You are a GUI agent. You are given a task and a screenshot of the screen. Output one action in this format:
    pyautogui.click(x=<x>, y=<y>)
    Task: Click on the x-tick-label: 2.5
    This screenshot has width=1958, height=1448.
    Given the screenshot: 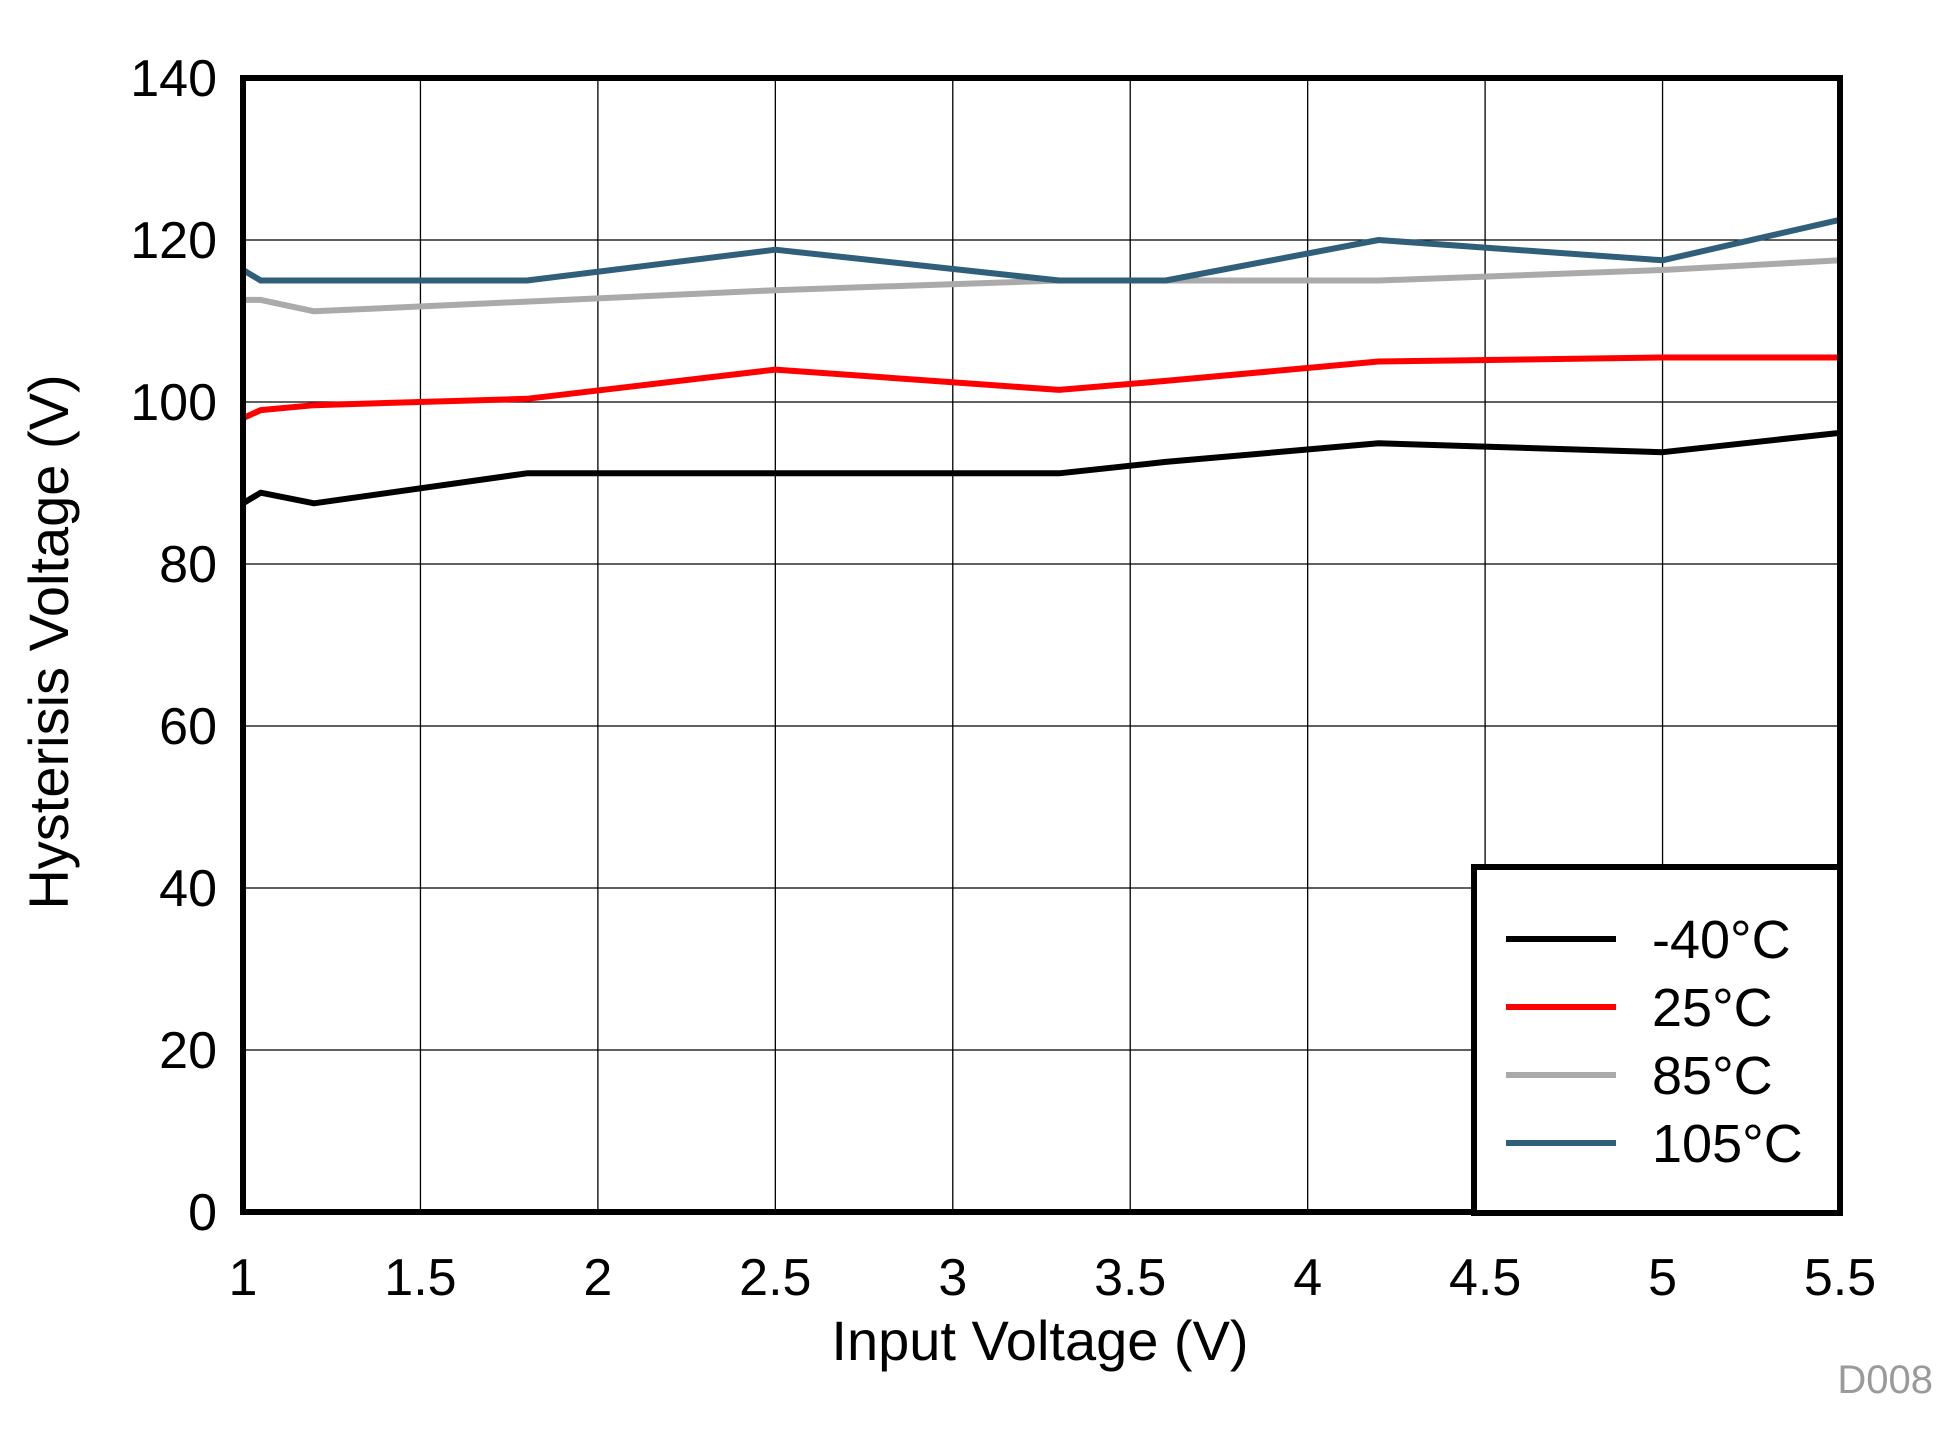 What is the action you would take?
    pyautogui.click(x=775, y=1278)
    